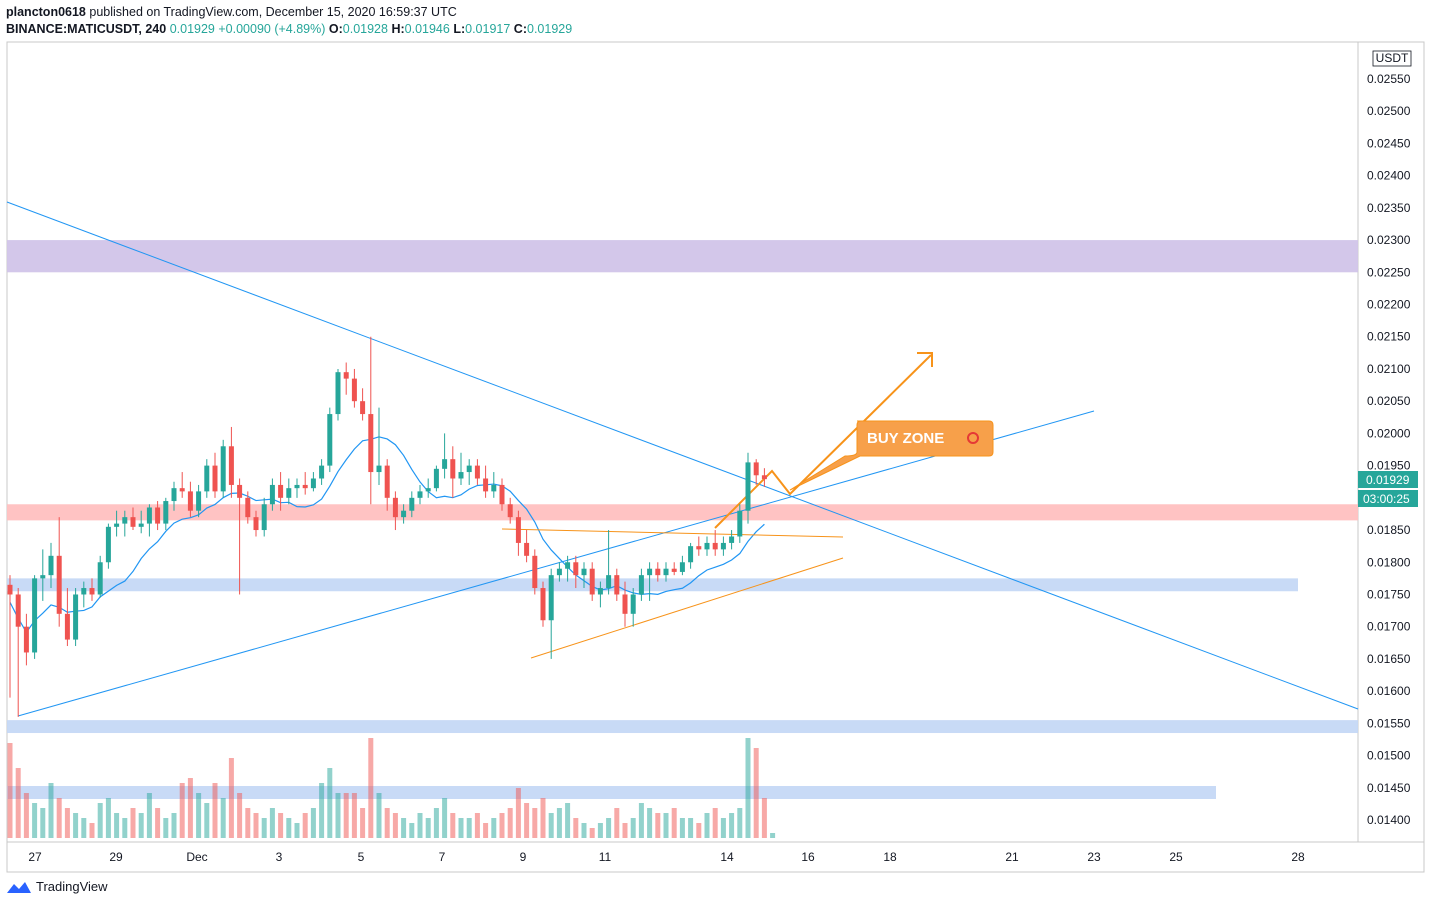 The height and width of the screenshot is (907, 1431). Describe the element at coordinates (86, 29) in the screenshot. I see `symbol-label: BINANCE:MATICUSDT, 240` at that location.